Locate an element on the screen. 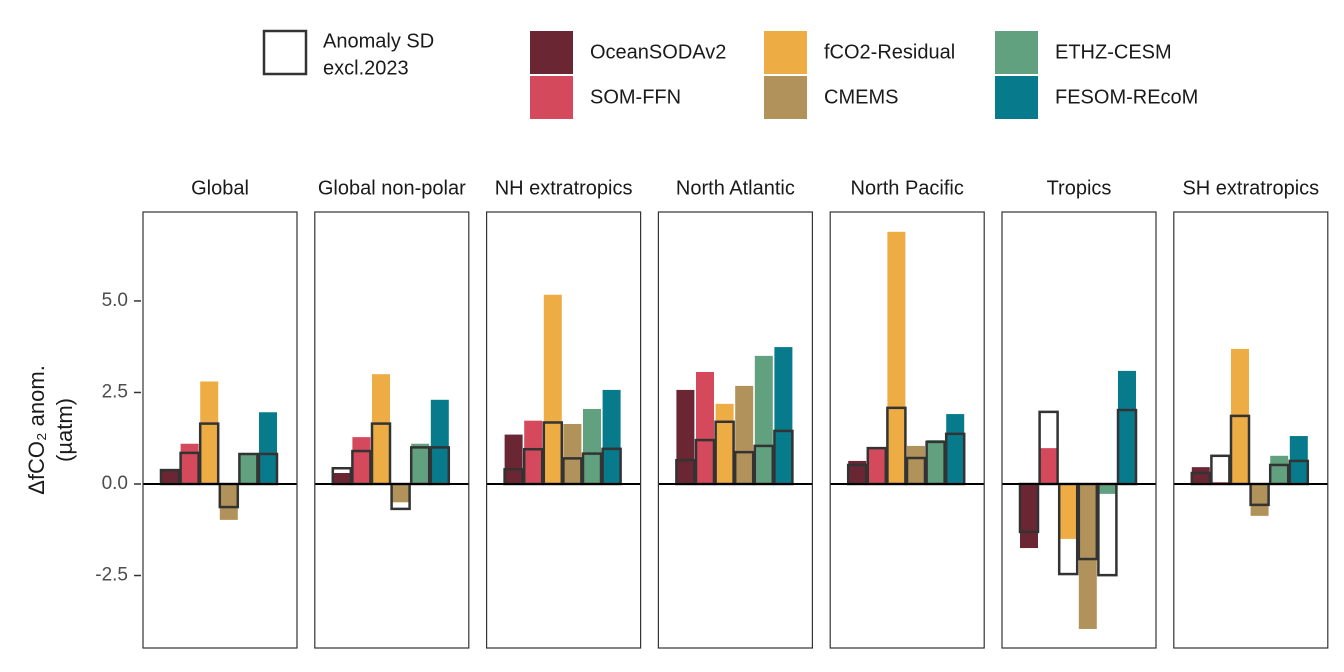  y-tick-label: 2.5 is located at coordinates (115, 391).